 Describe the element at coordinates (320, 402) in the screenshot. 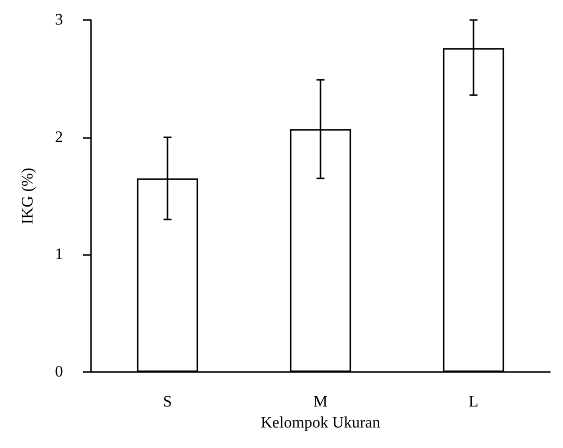

I see `x-tick-label: M` at that location.